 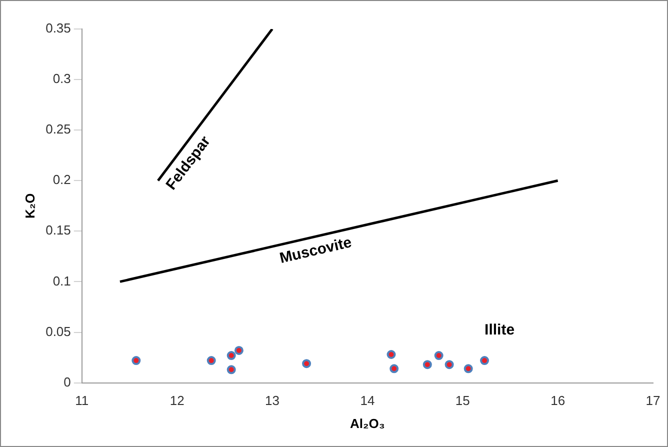 I want to click on annotation: Muscovite, so click(x=316, y=251).